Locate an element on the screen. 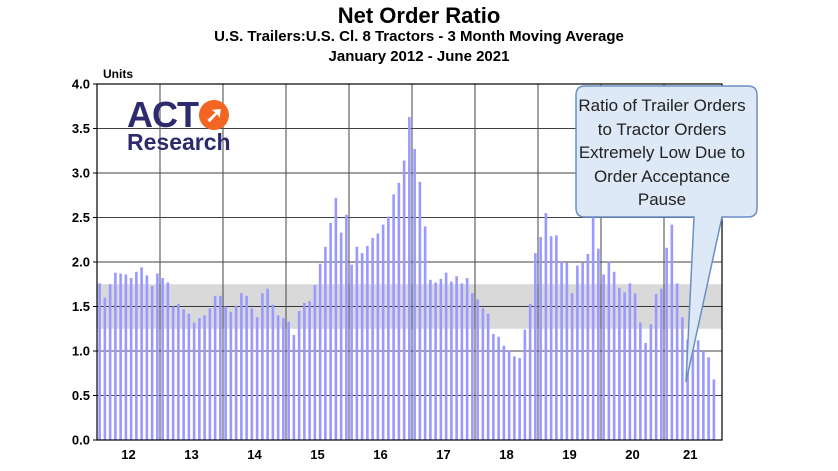 This screenshot has height=471, width=838. x-tick-label: 13 is located at coordinates (191, 454).